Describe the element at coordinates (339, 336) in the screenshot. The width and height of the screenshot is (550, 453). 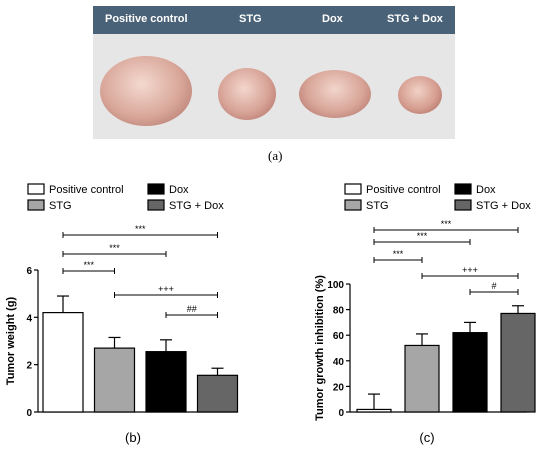
I see `y-tick-label: 60` at that location.